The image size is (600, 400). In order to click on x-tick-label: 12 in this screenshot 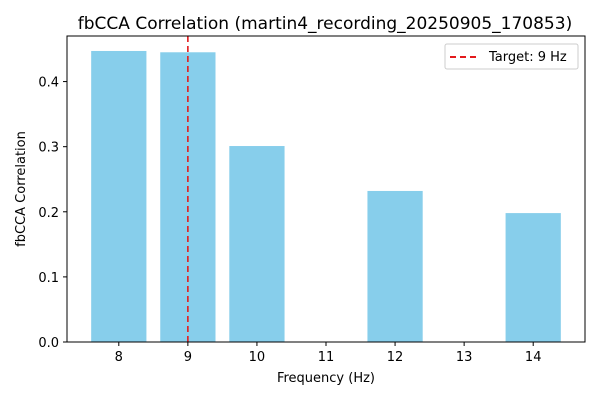, I will do `click(395, 357)`.